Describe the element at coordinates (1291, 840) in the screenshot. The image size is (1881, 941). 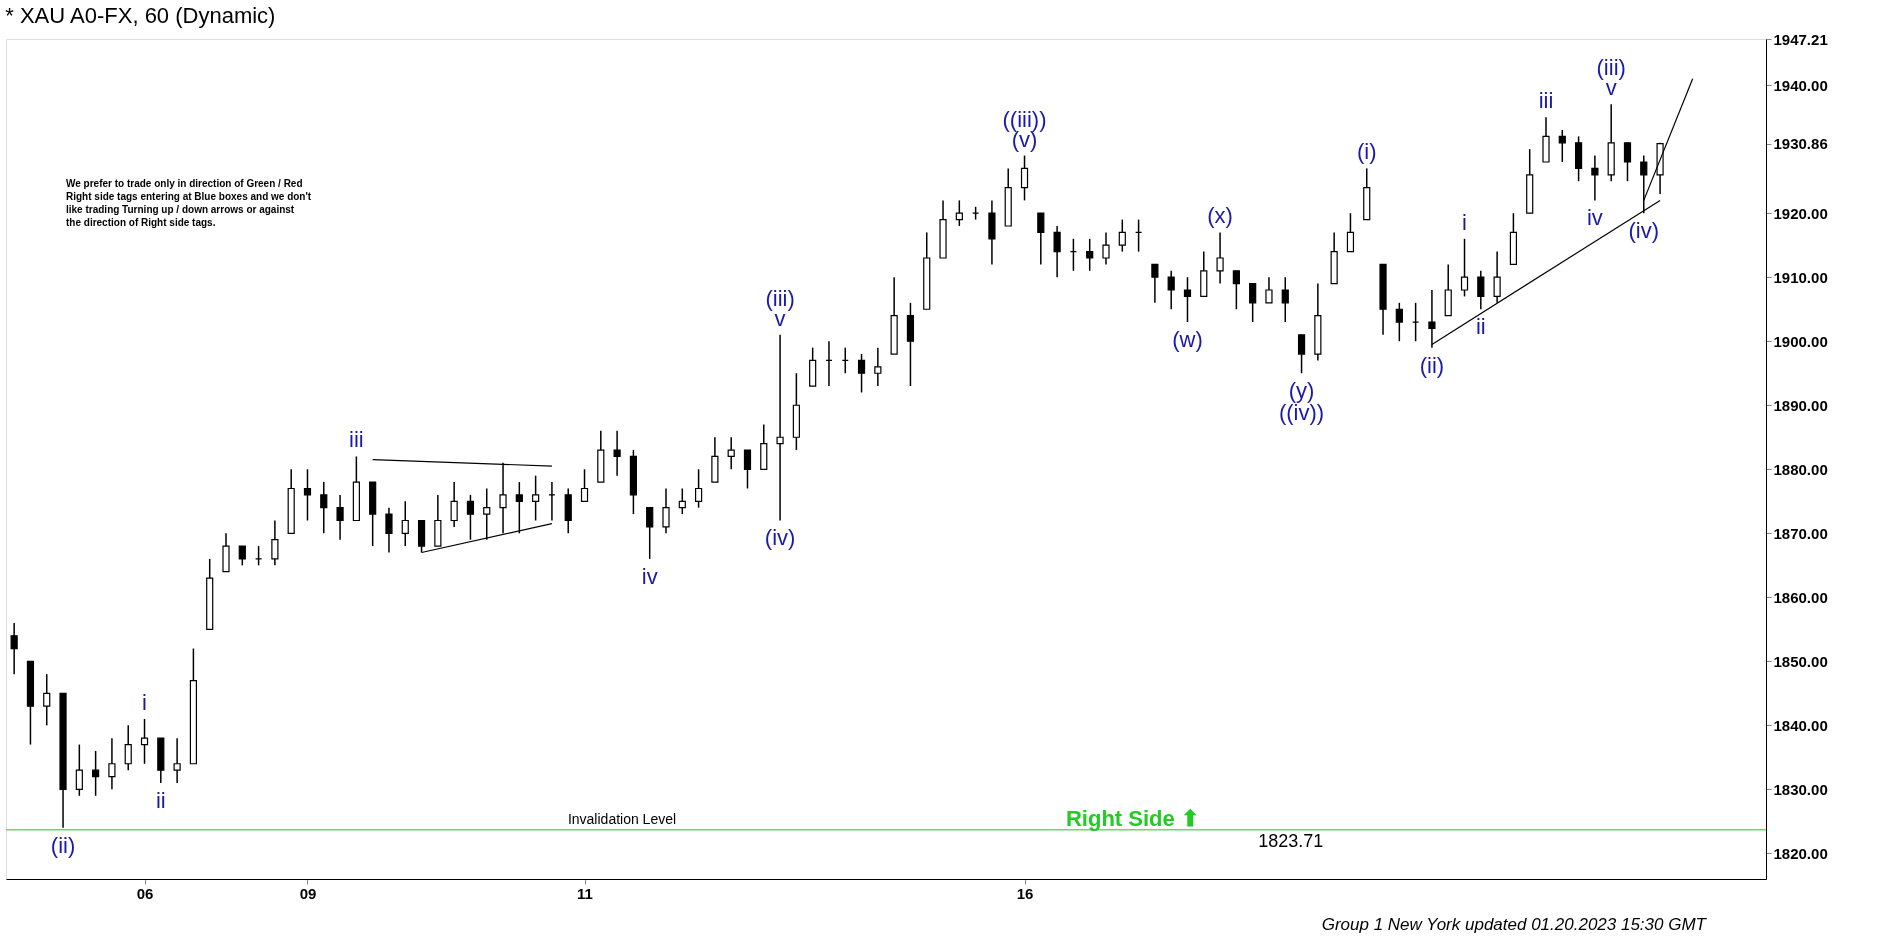
I see `annotation: 1823.71` at that location.